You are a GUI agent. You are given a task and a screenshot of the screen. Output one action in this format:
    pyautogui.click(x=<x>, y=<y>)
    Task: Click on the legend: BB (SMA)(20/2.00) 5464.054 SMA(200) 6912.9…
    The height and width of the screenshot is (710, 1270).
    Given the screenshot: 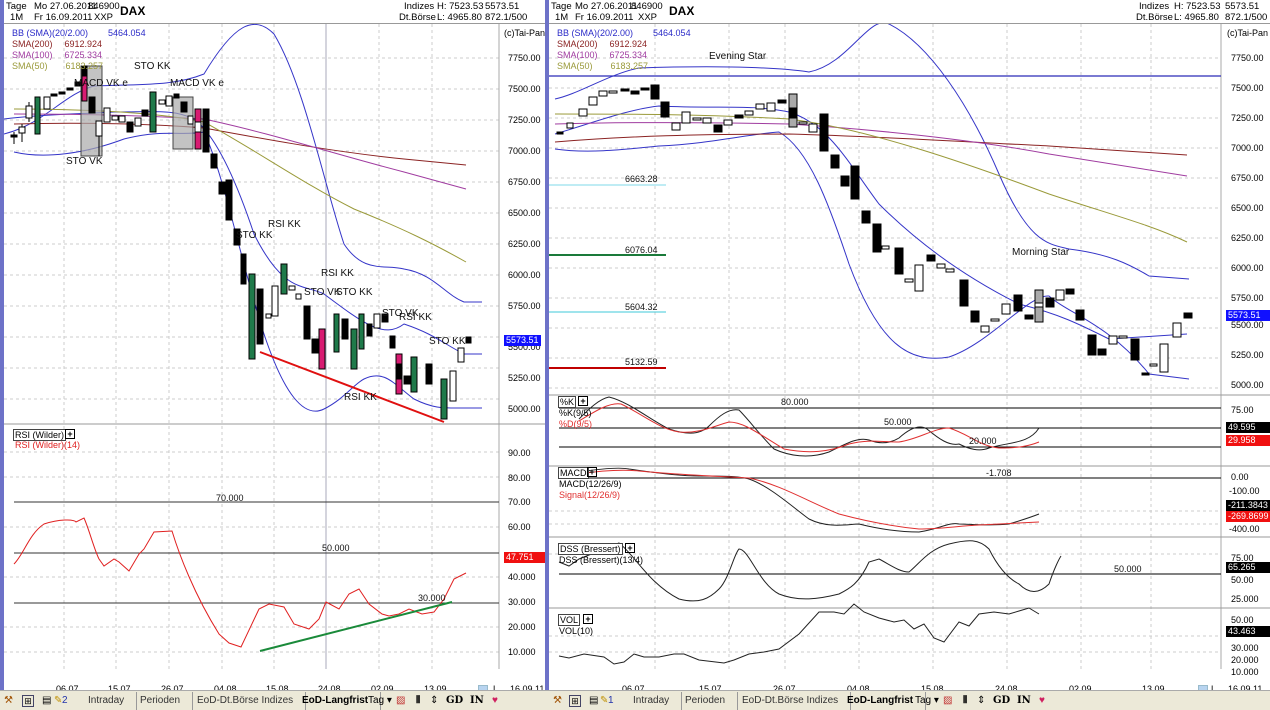 What is the action you would take?
    pyautogui.click(x=624, y=50)
    